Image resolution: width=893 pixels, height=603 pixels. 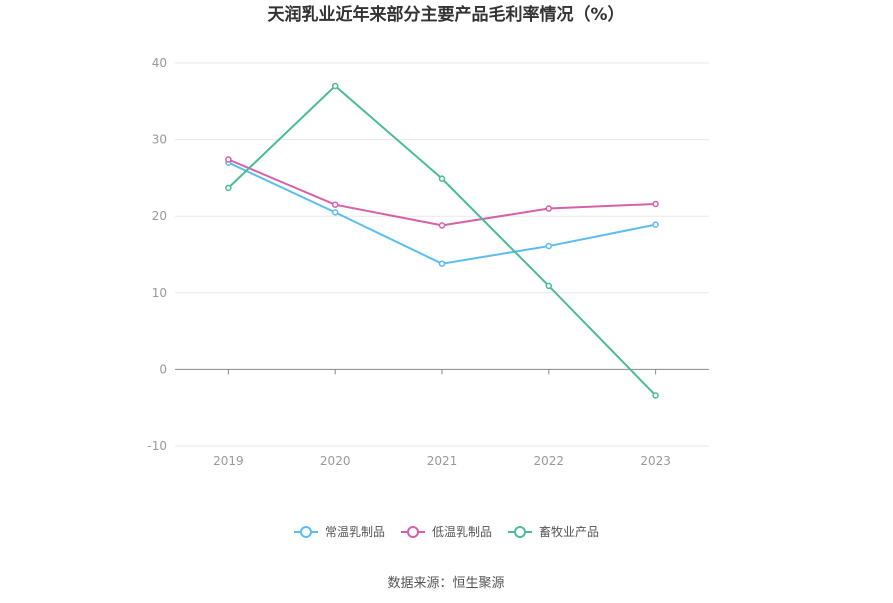 What do you see at coordinates (157, 254) in the screenshot?
I see `y-axis: 40 30 20 10 0 -10` at bounding box center [157, 254].